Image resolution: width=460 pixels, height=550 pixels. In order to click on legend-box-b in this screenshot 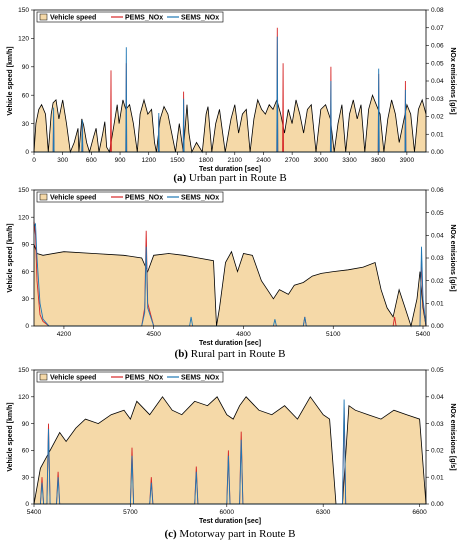, I will do `click(130, 197)`.